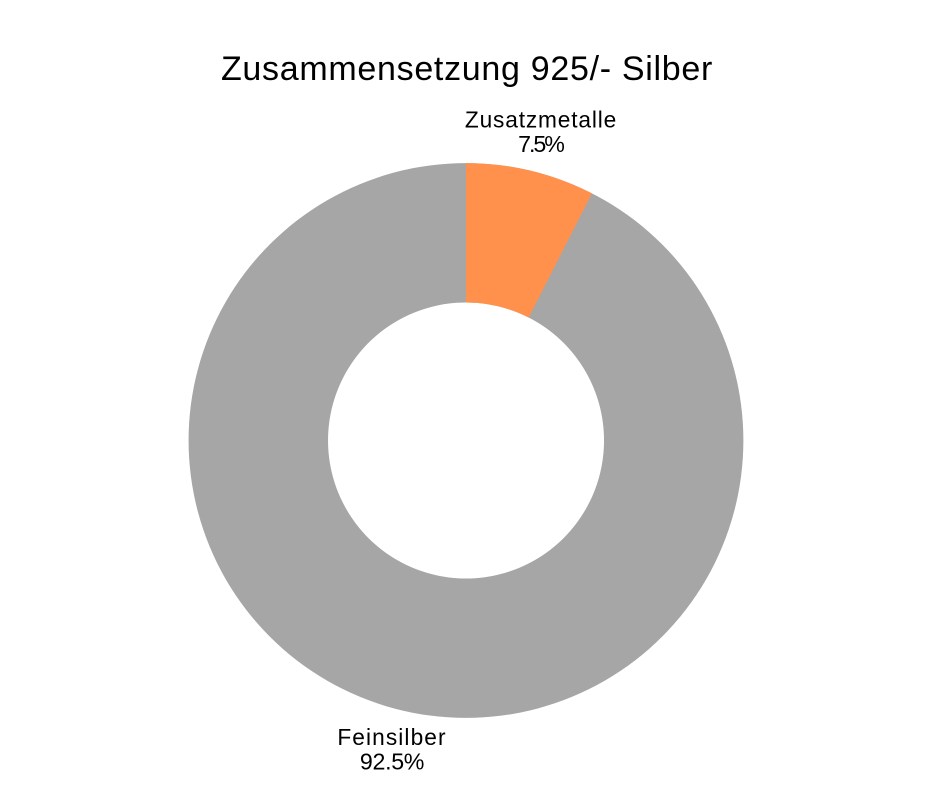 The width and height of the screenshot is (940, 788). Describe the element at coordinates (391, 737) in the screenshot. I see `svg-text: Feinsilber` at that location.